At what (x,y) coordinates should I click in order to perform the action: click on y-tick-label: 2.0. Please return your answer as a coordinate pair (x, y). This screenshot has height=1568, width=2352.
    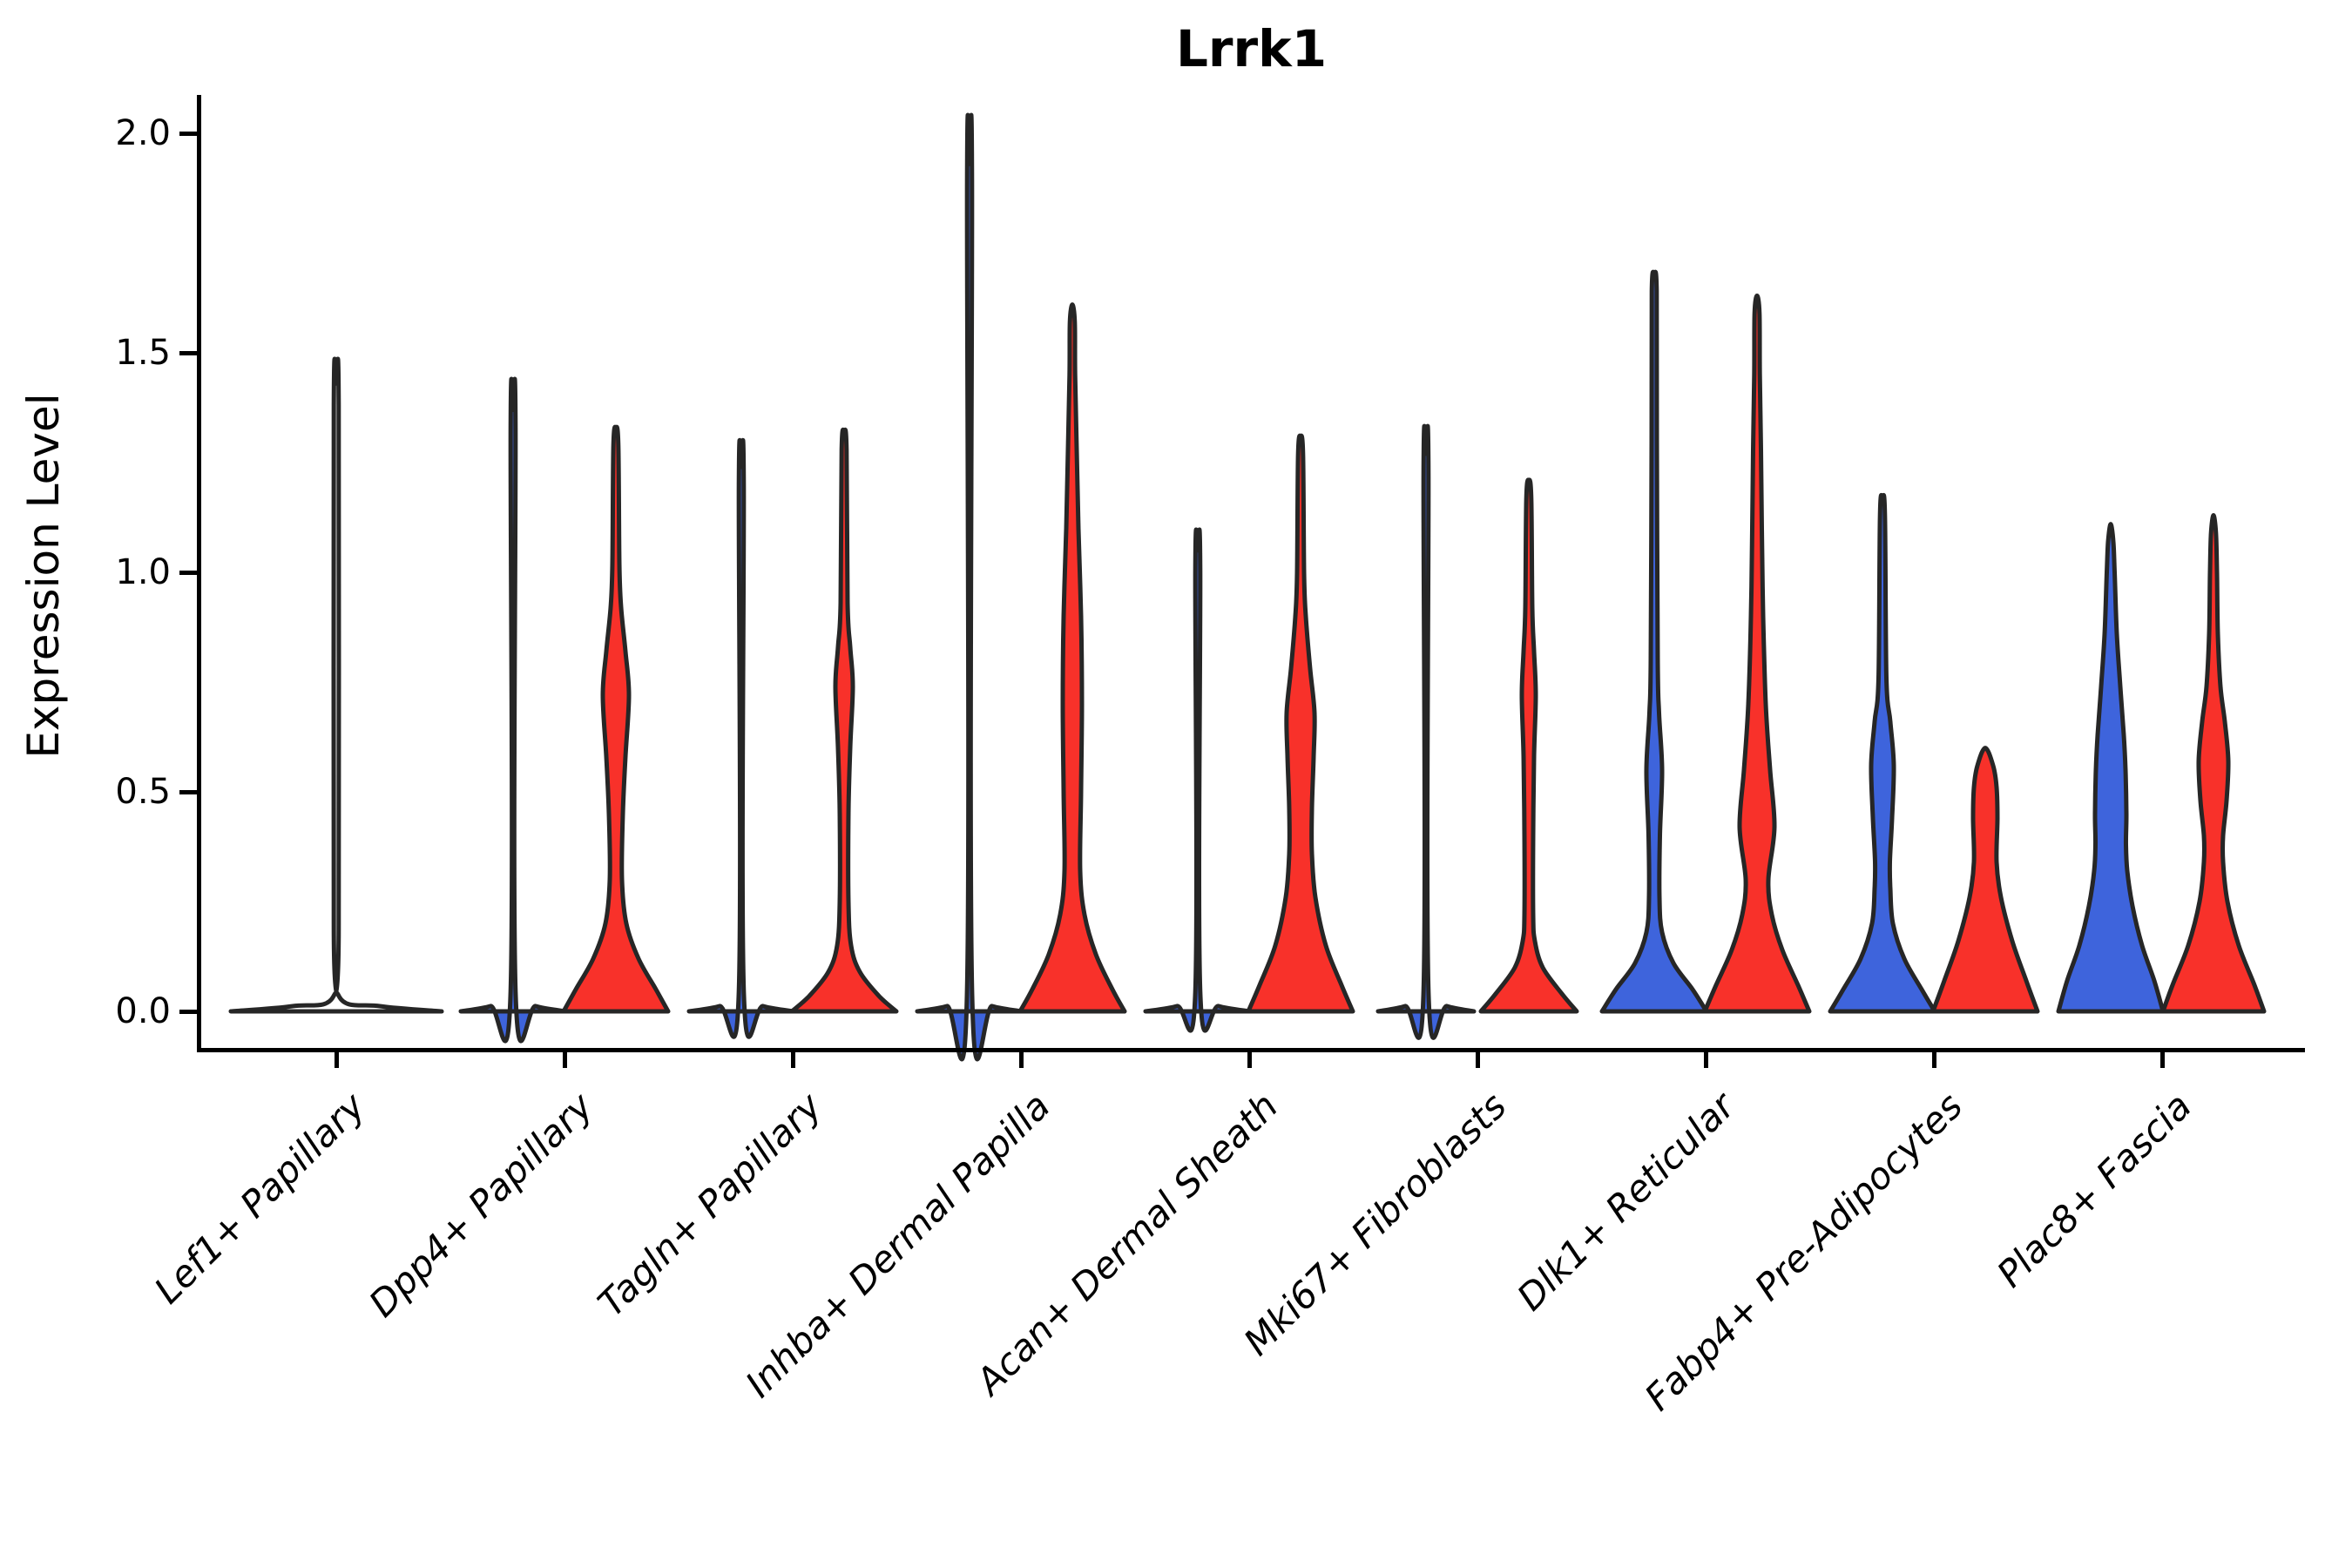
    Looking at the image, I should click on (143, 133).